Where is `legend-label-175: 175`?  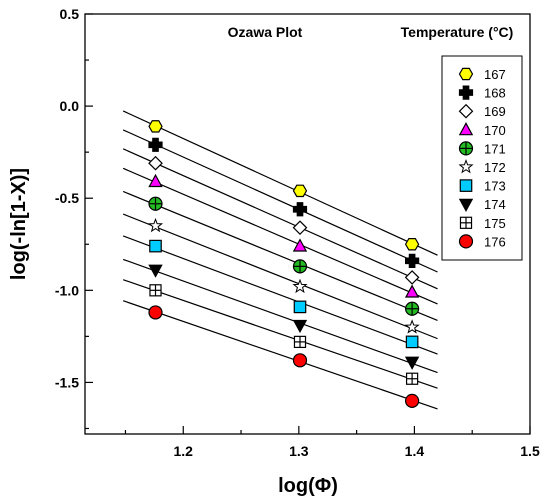
legend-label-175: 175 is located at coordinates (495, 223).